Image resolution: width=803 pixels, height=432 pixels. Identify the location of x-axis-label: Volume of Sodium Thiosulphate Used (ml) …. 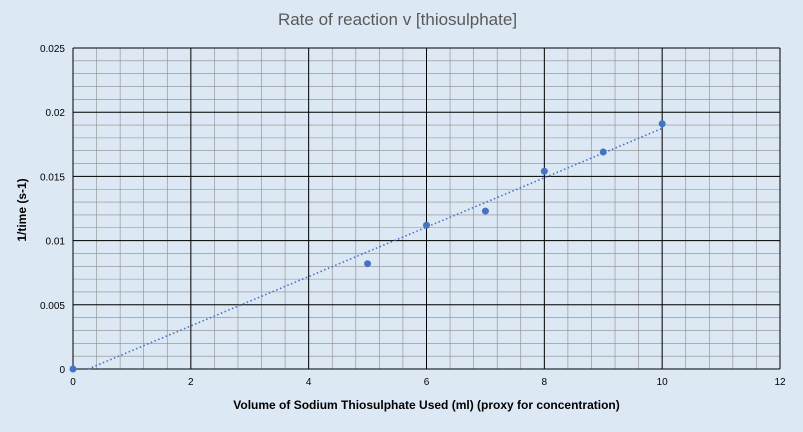
(426, 405).